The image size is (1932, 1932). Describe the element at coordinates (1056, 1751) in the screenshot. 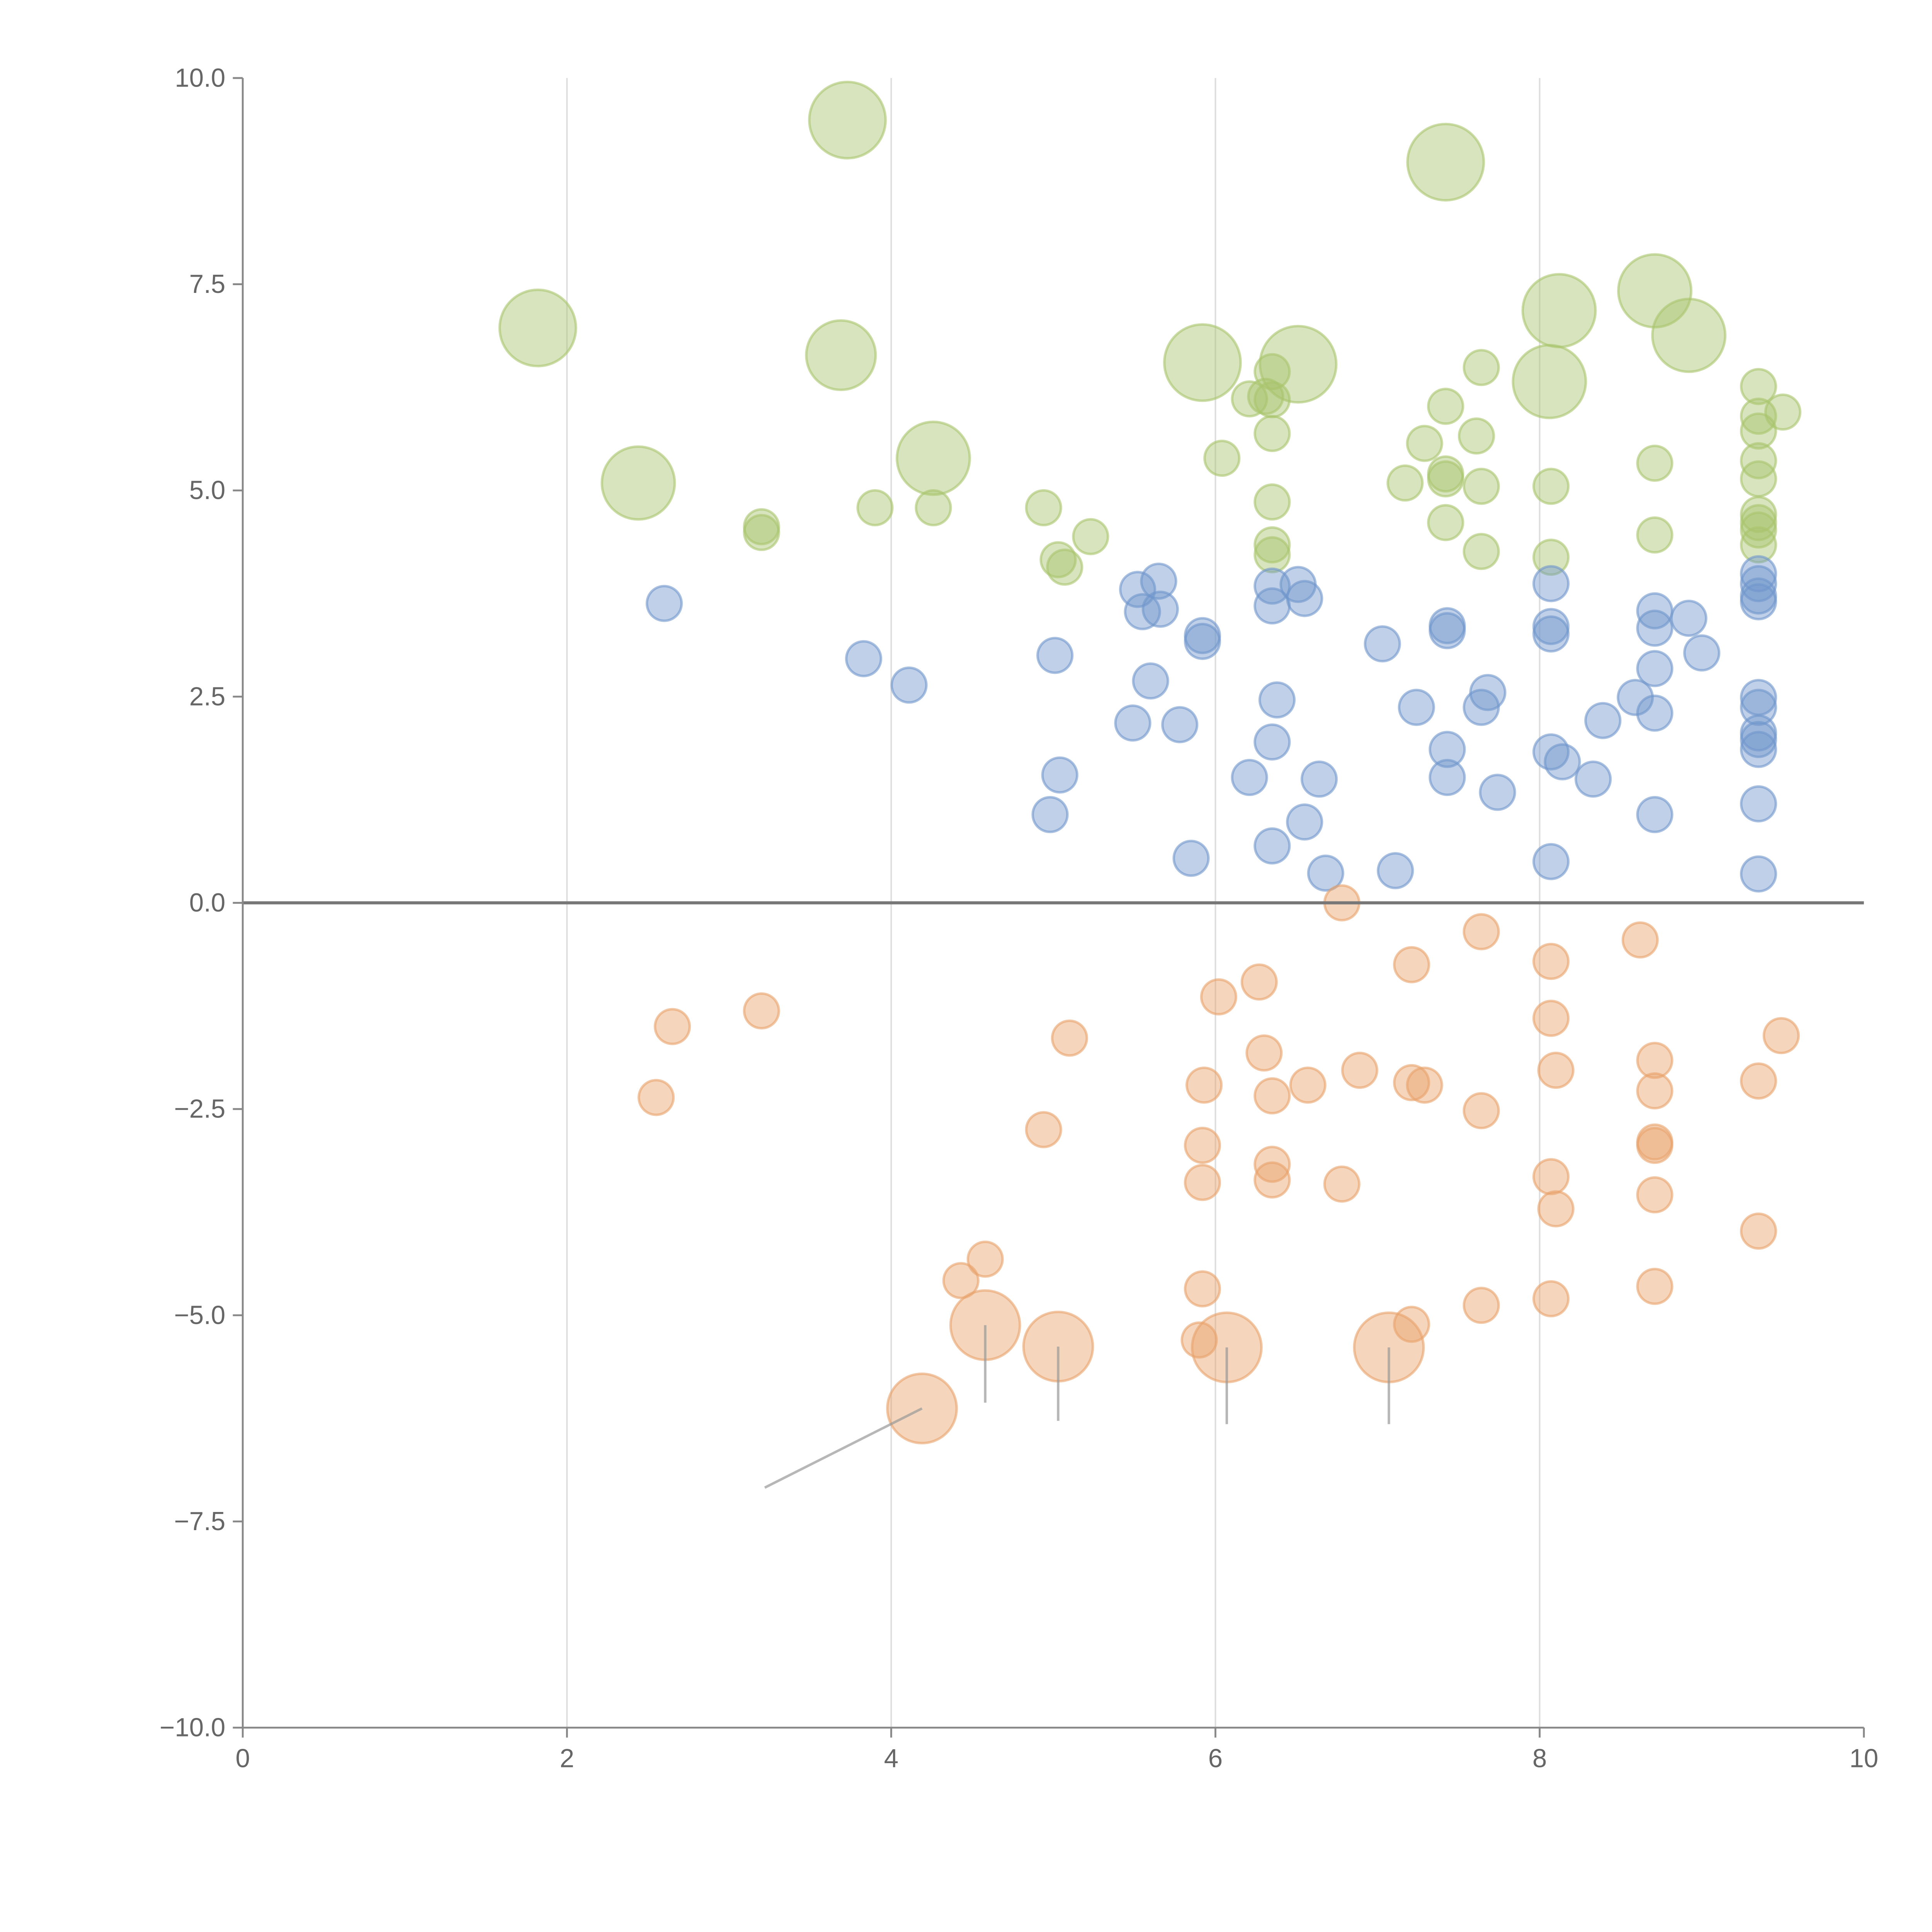

I see `x-axis-ticks: 0 2 4 6 8 10` at that location.